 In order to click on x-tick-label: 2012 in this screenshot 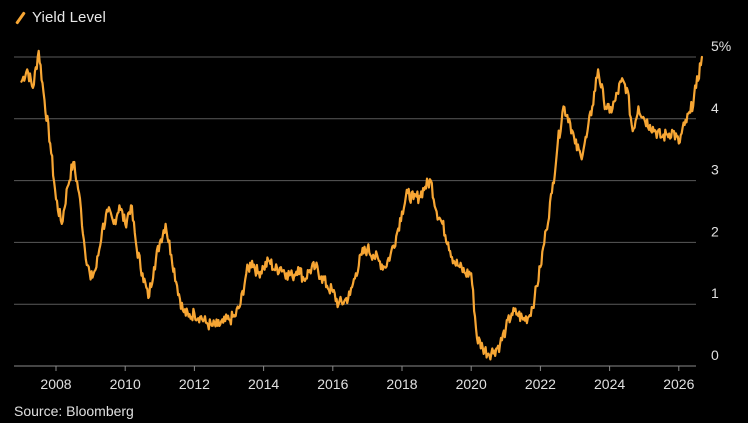, I will do `click(194, 384)`.